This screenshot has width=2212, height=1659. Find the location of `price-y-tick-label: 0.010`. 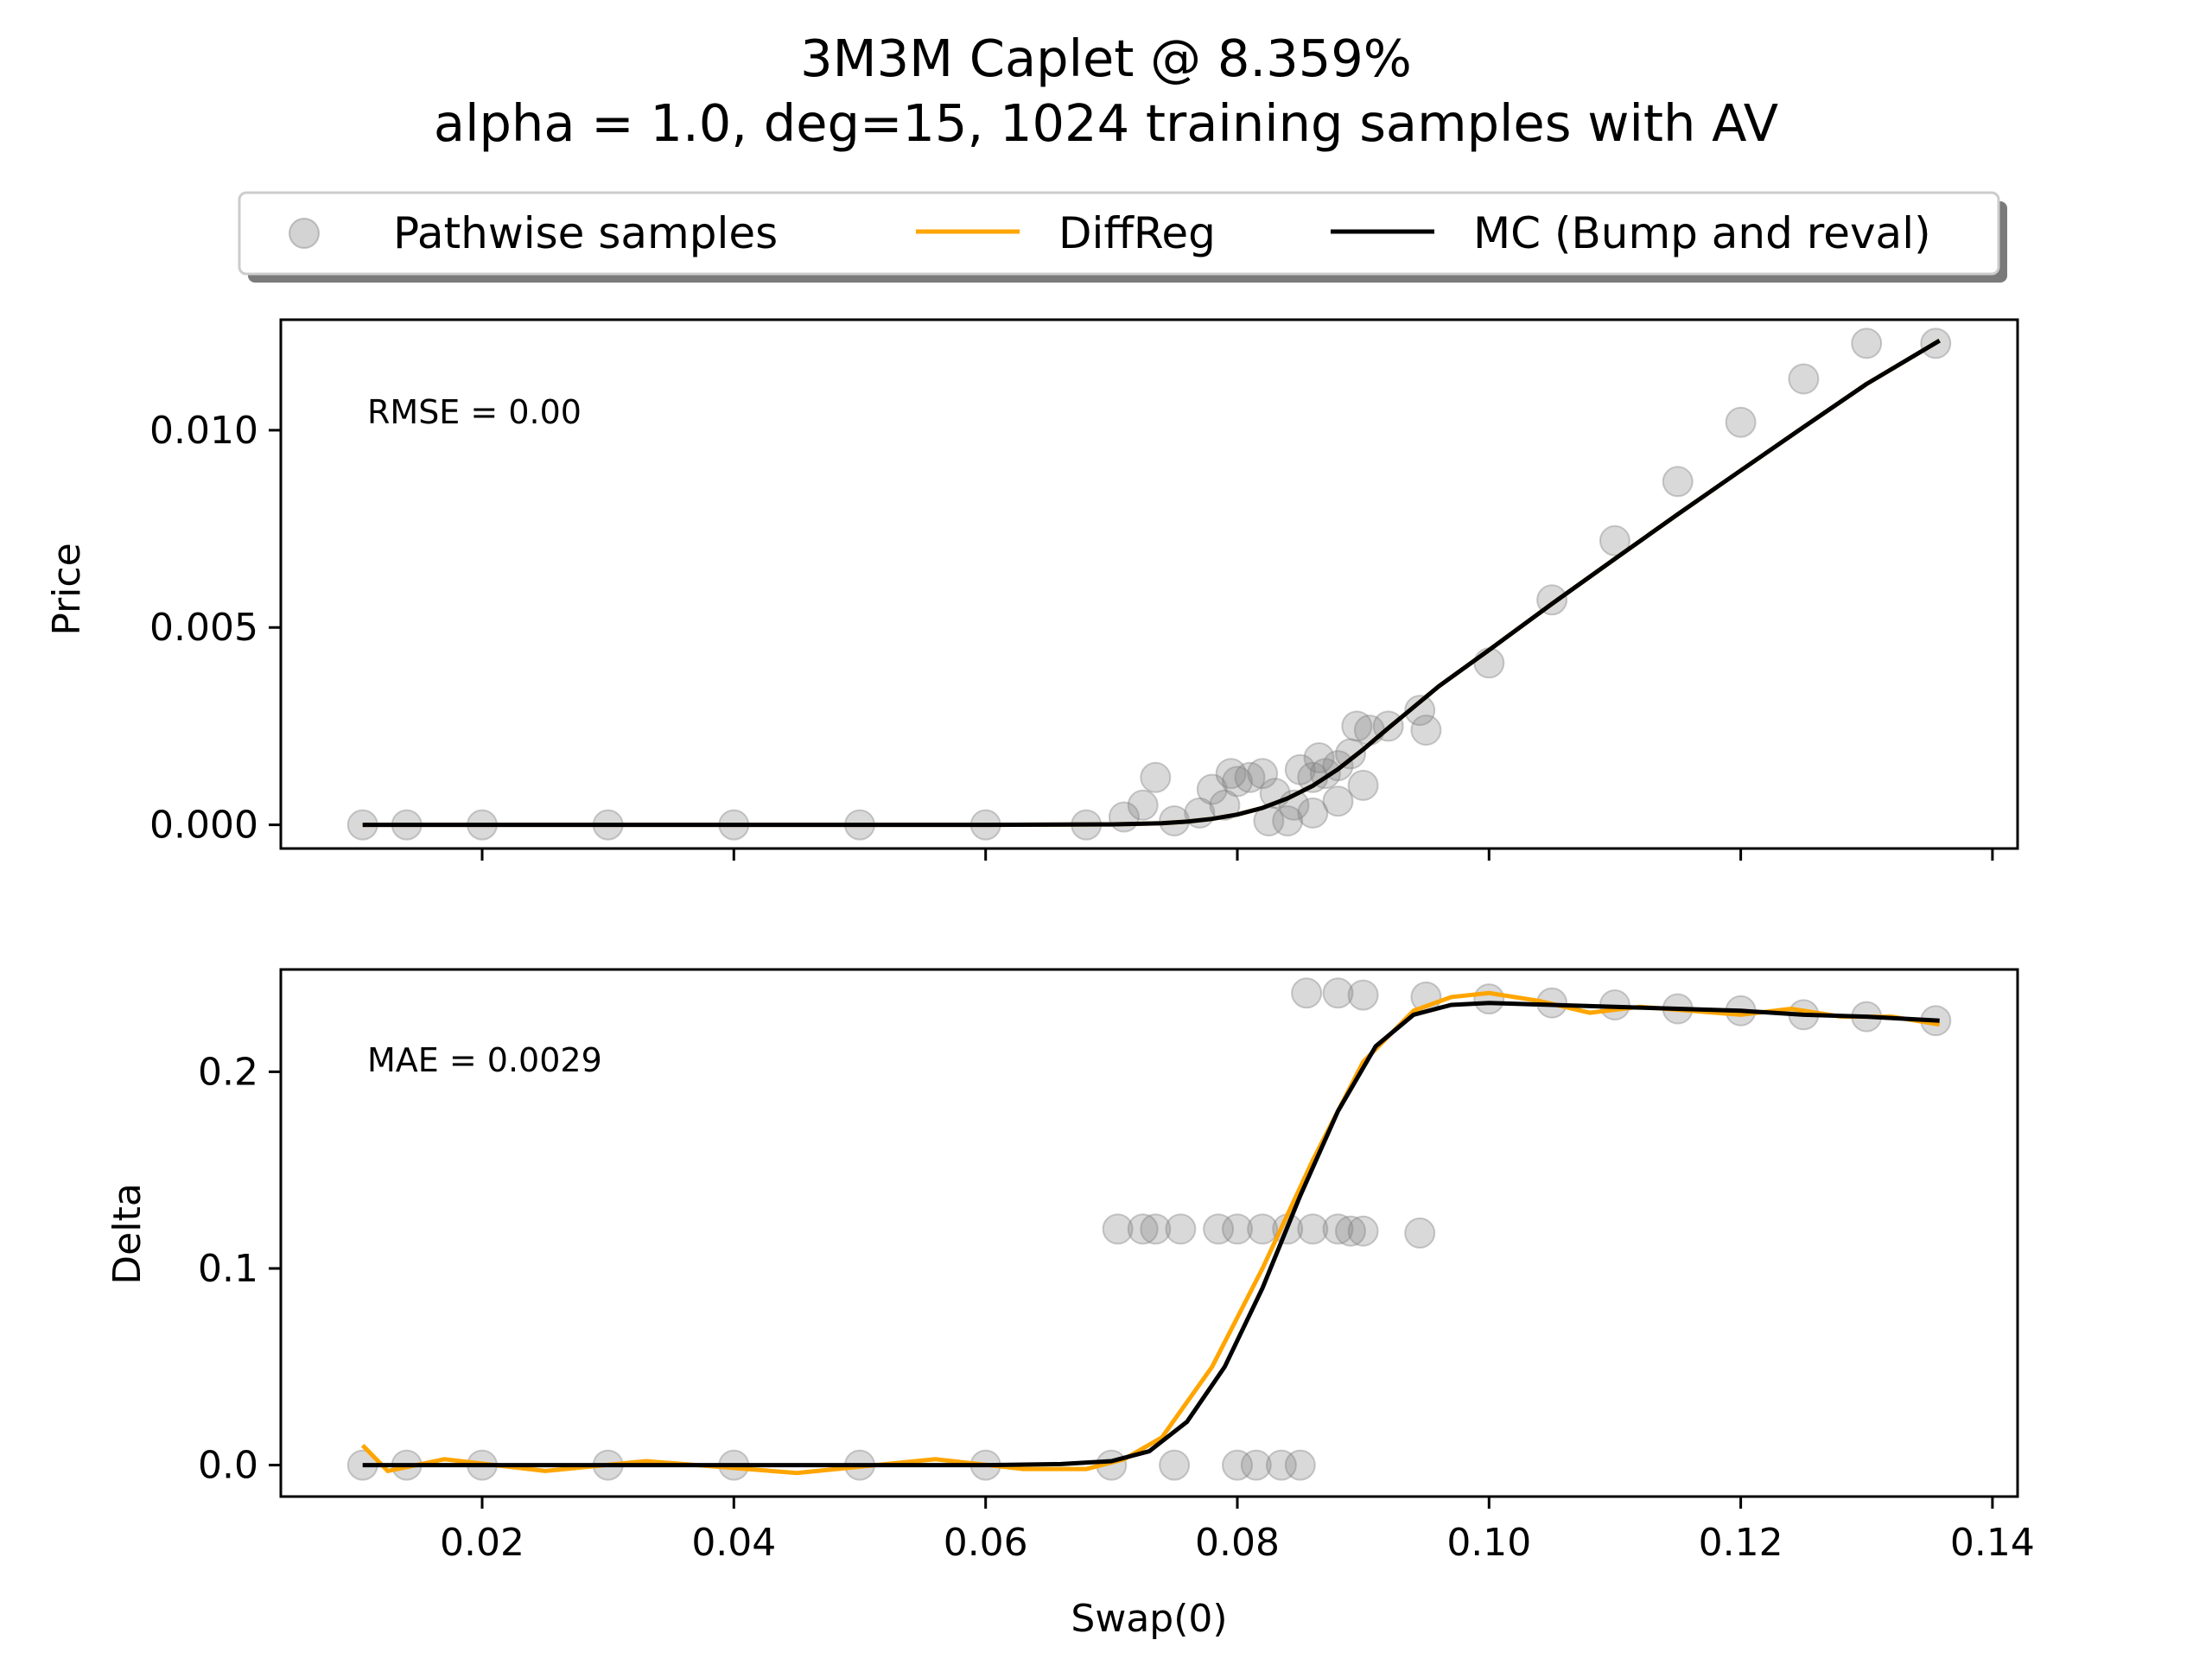

price-y-tick-label: 0.010 is located at coordinates (203, 431).